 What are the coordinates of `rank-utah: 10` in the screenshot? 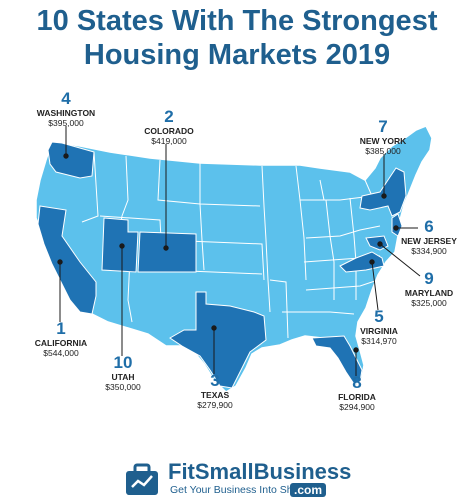 It's located at (123, 362).